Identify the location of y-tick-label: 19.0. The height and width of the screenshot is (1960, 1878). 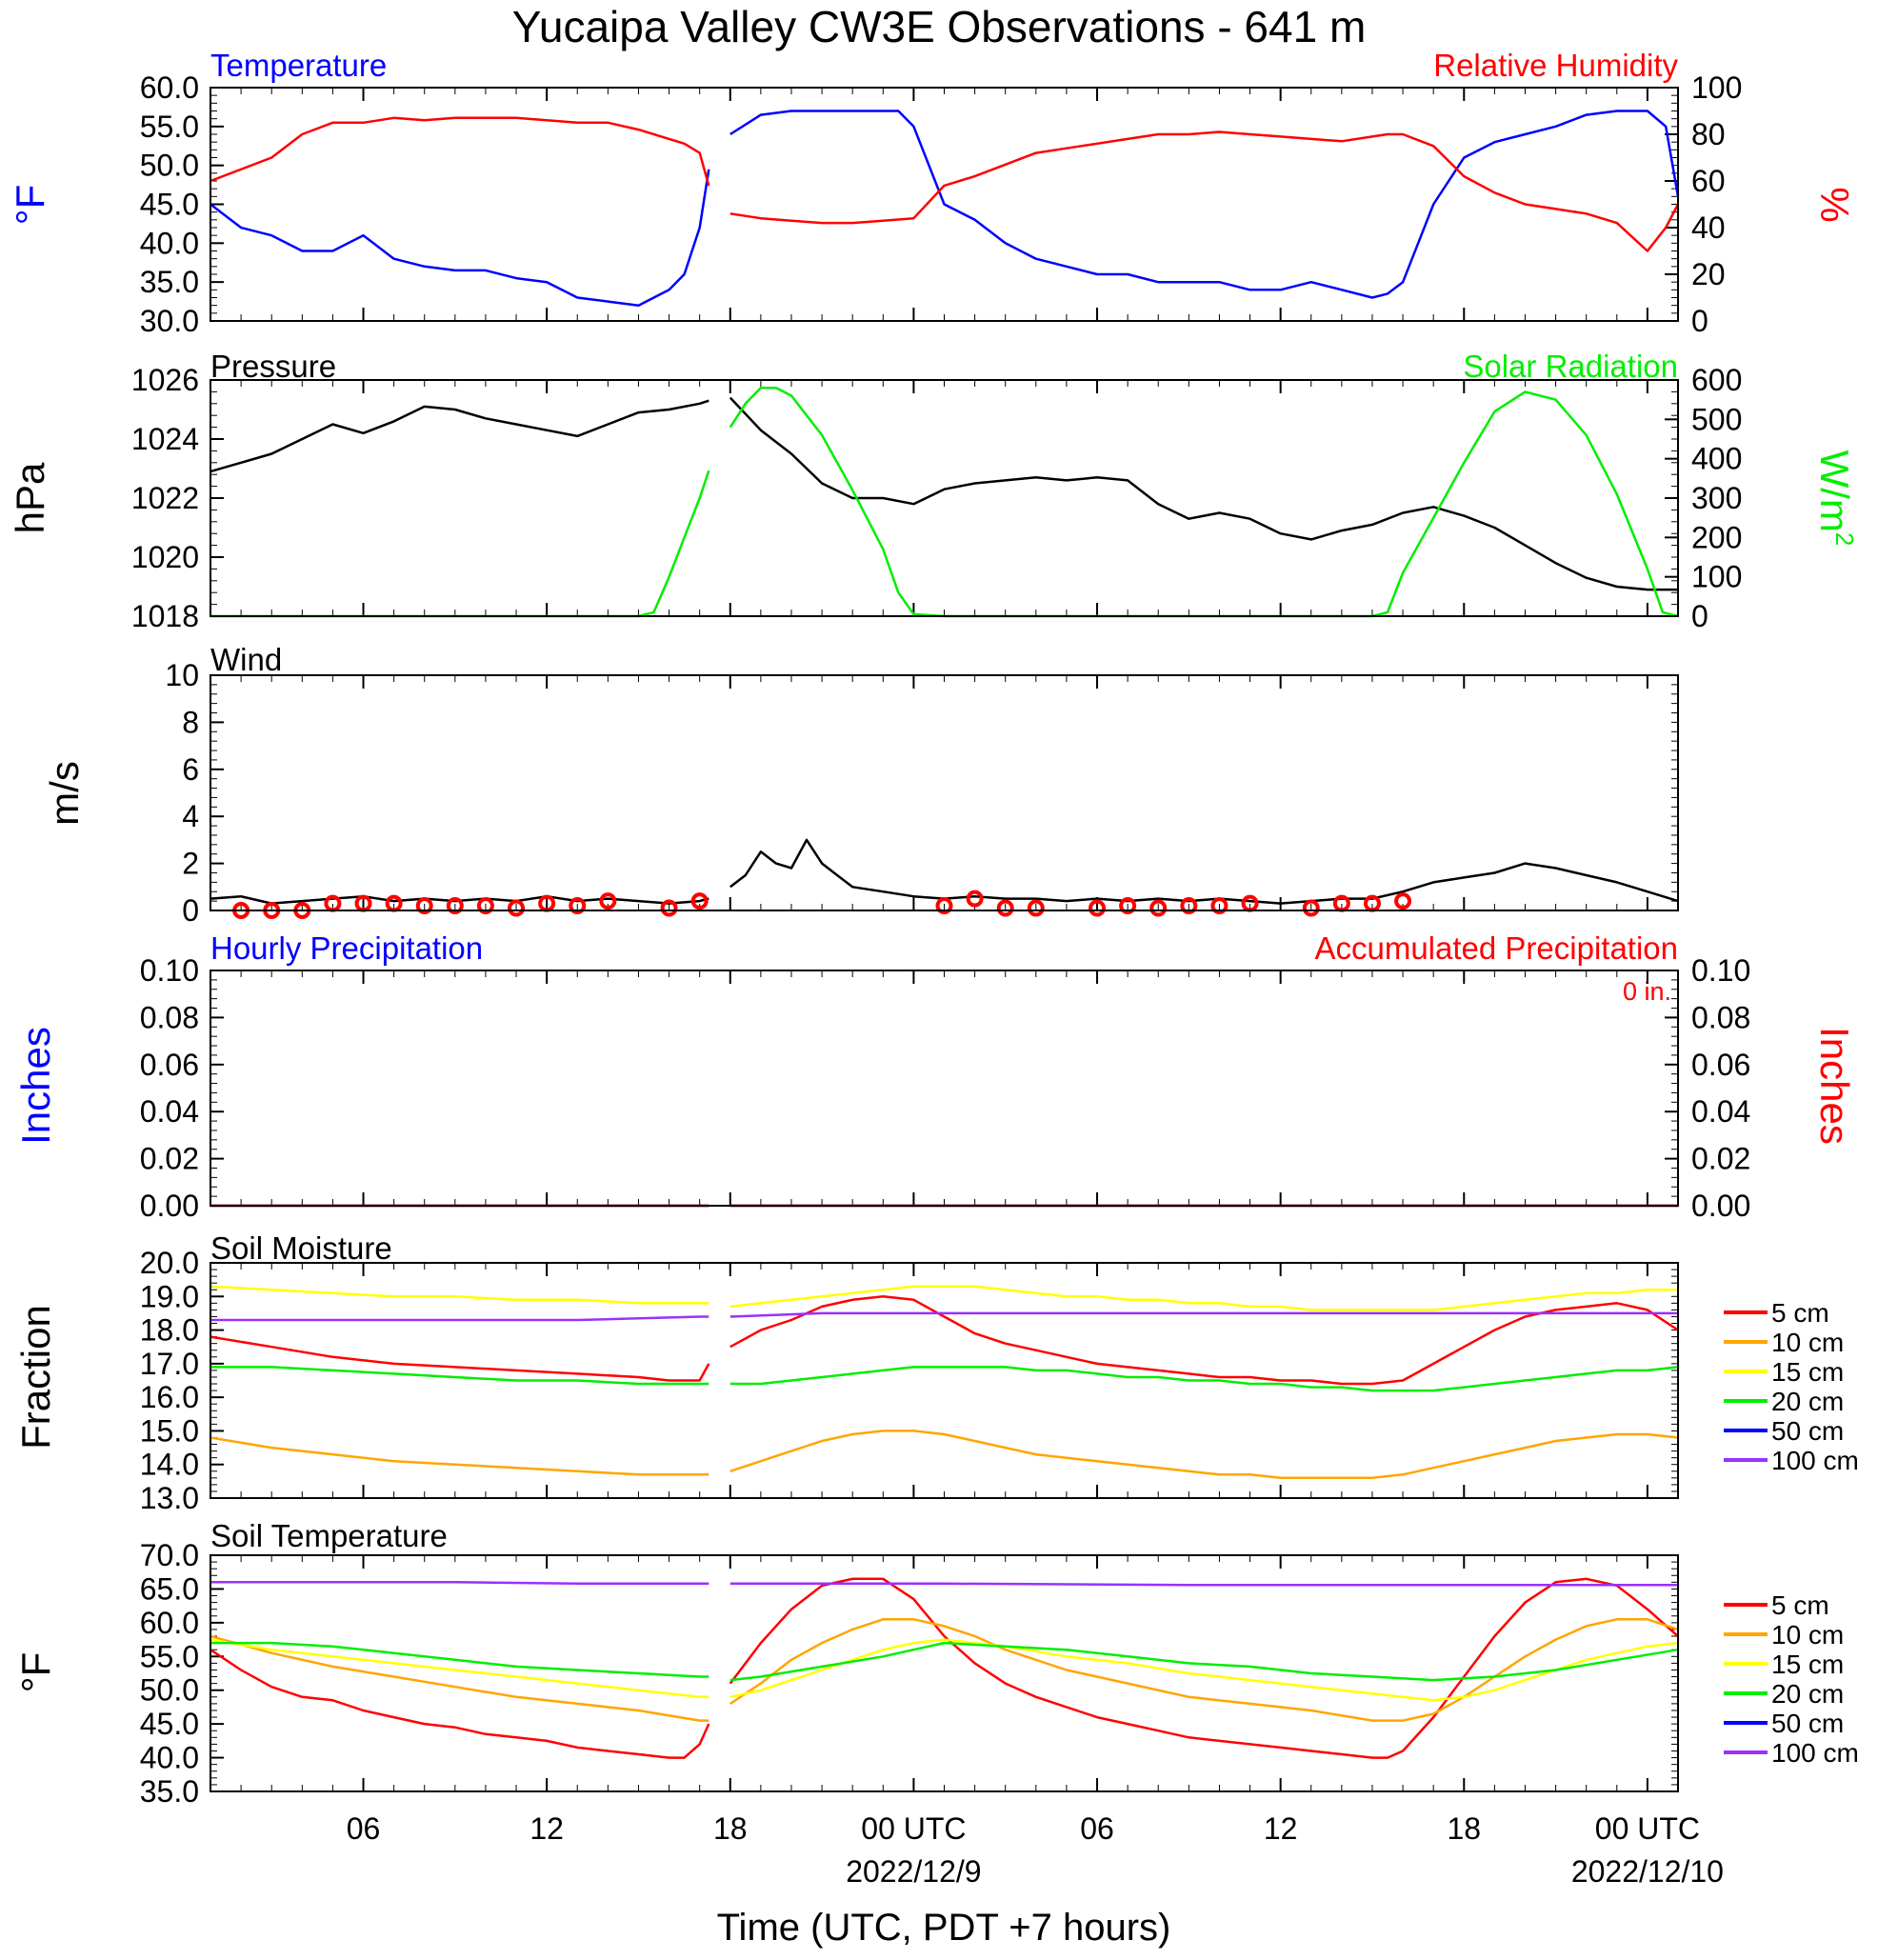
(169, 1296).